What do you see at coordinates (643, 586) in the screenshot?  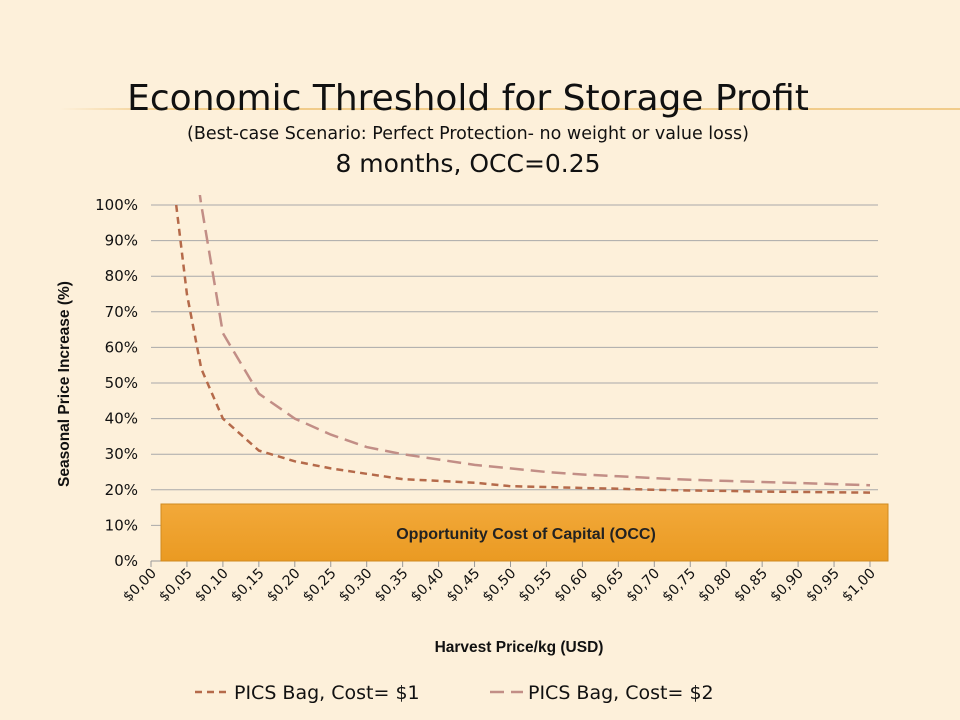 I see `x-tick-label: $0,70` at bounding box center [643, 586].